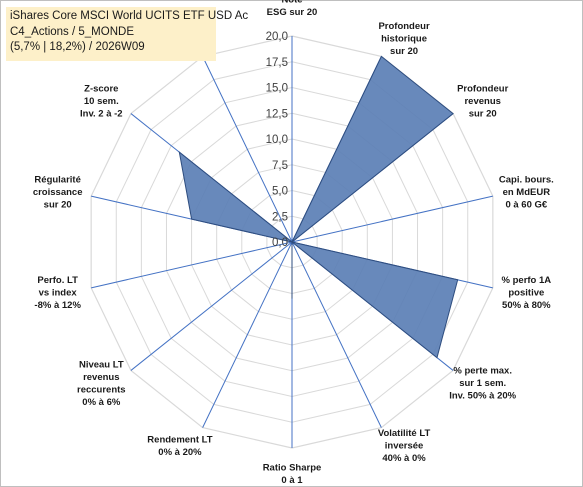 This screenshot has width=583, height=487. What do you see at coordinates (58, 192) in the screenshot?
I see `radar-category-label: croissance` at bounding box center [58, 192].